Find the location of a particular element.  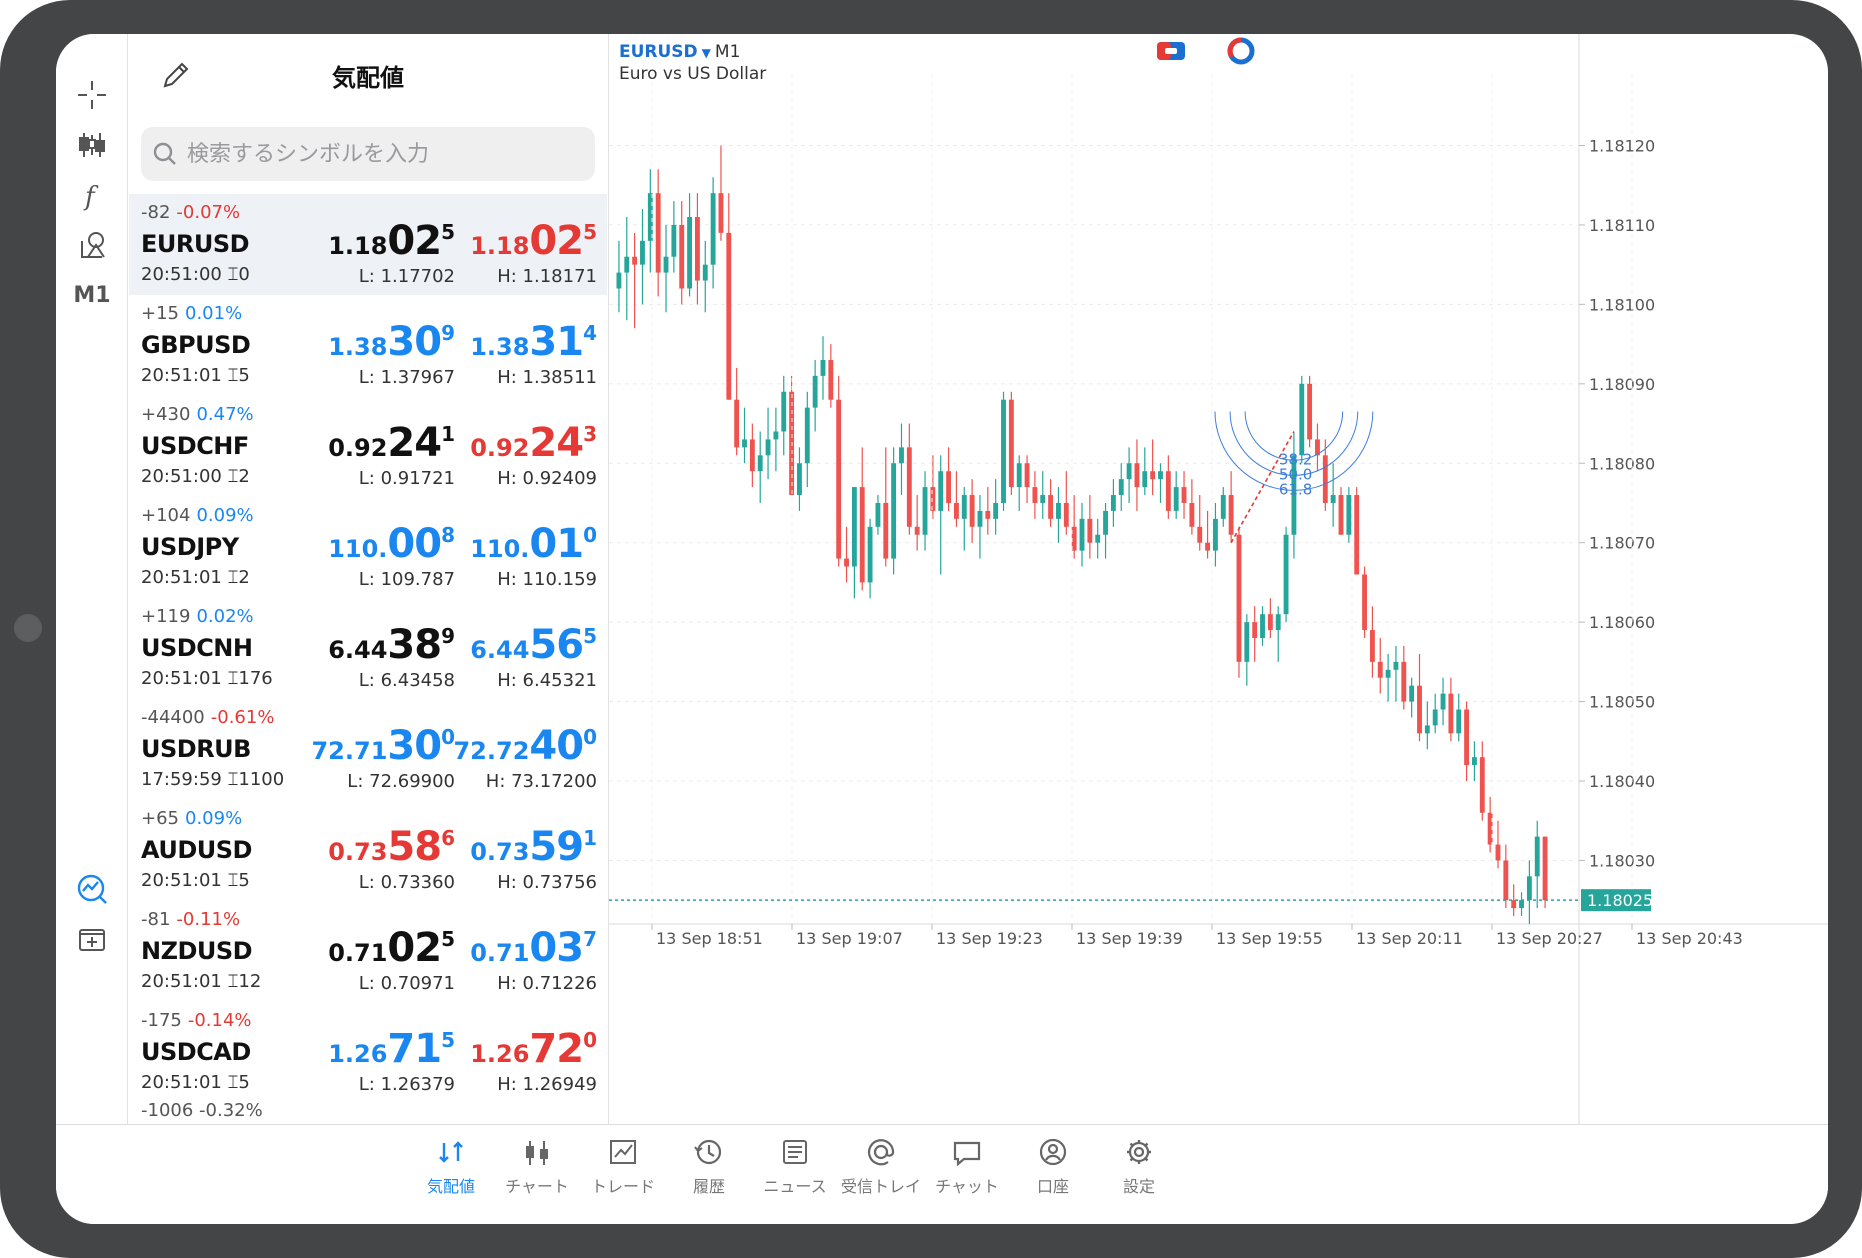

tab-chat: チャット is located at coordinates (967, 1166).